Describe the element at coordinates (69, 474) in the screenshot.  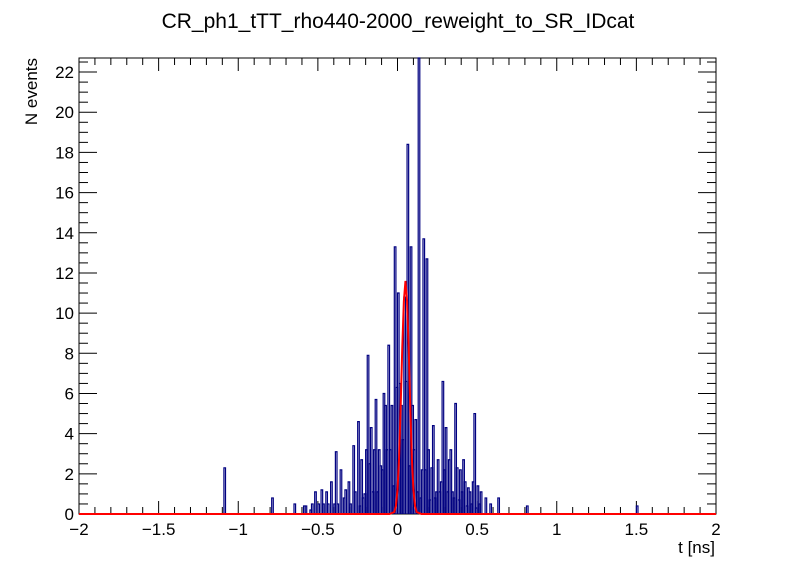
I see `y-tick-label: 2` at that location.